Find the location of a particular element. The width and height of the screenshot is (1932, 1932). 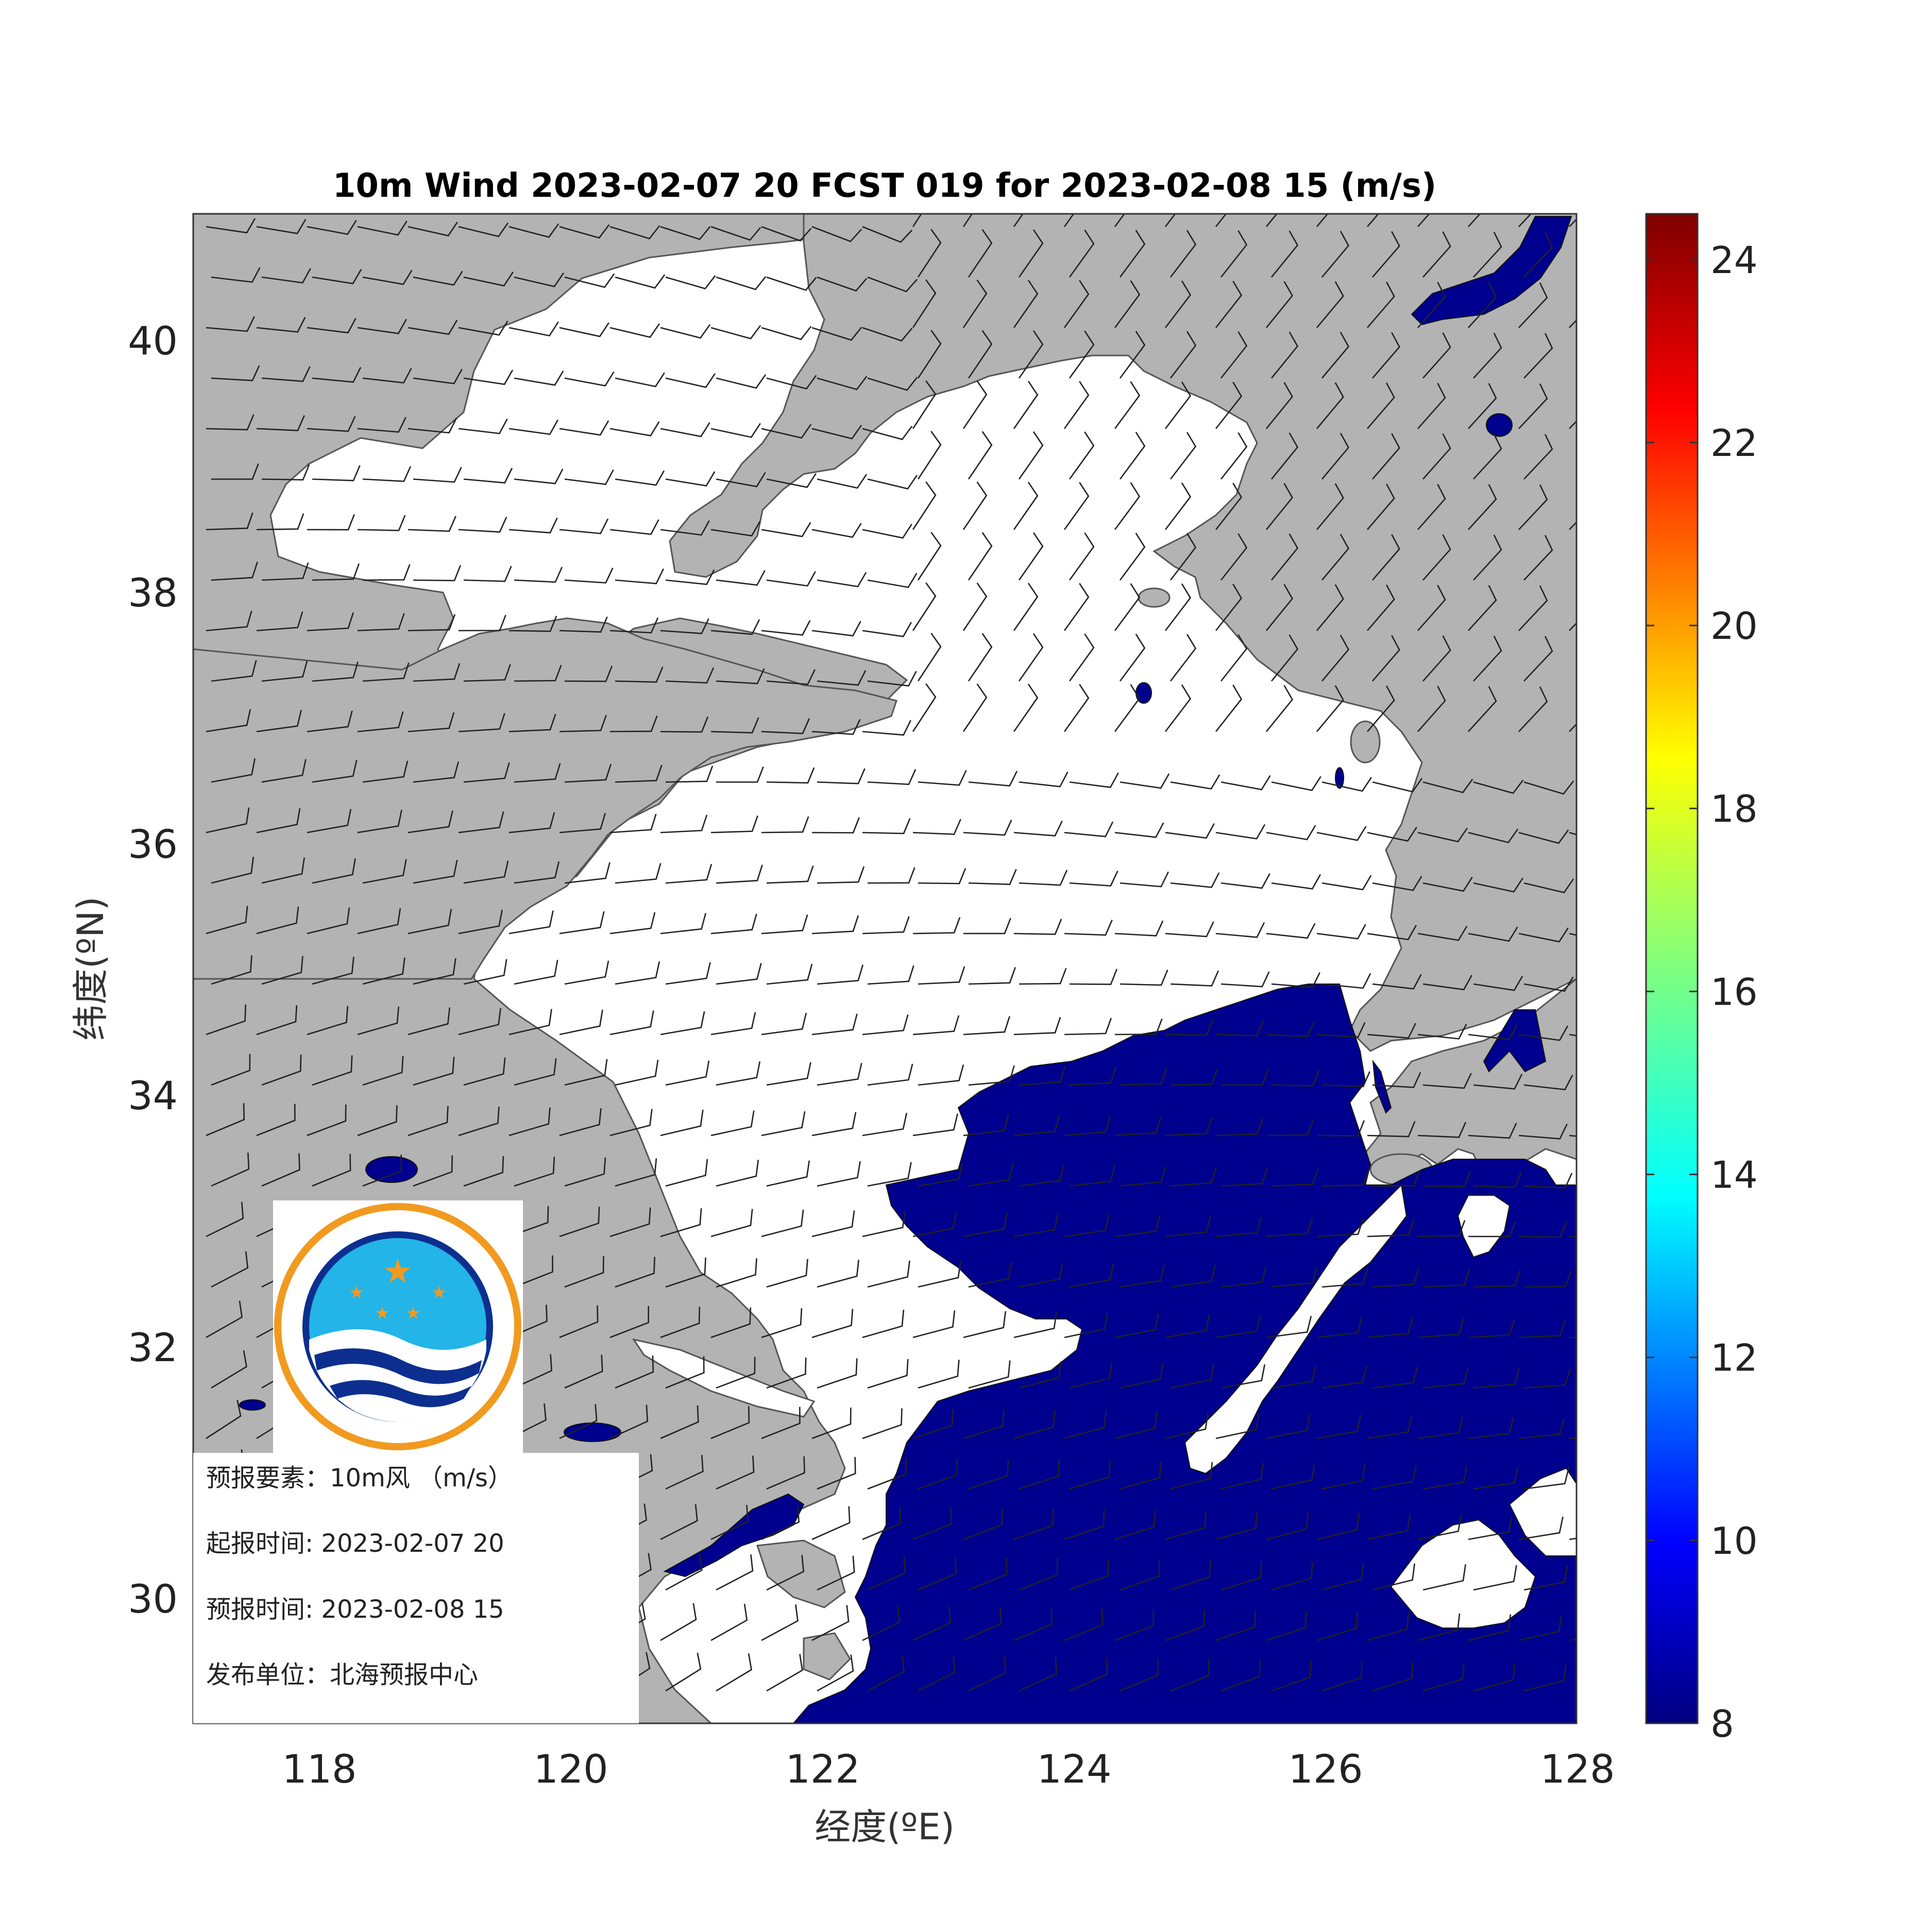

wind-region-korea-strait is located at coordinates (1515, 1041).